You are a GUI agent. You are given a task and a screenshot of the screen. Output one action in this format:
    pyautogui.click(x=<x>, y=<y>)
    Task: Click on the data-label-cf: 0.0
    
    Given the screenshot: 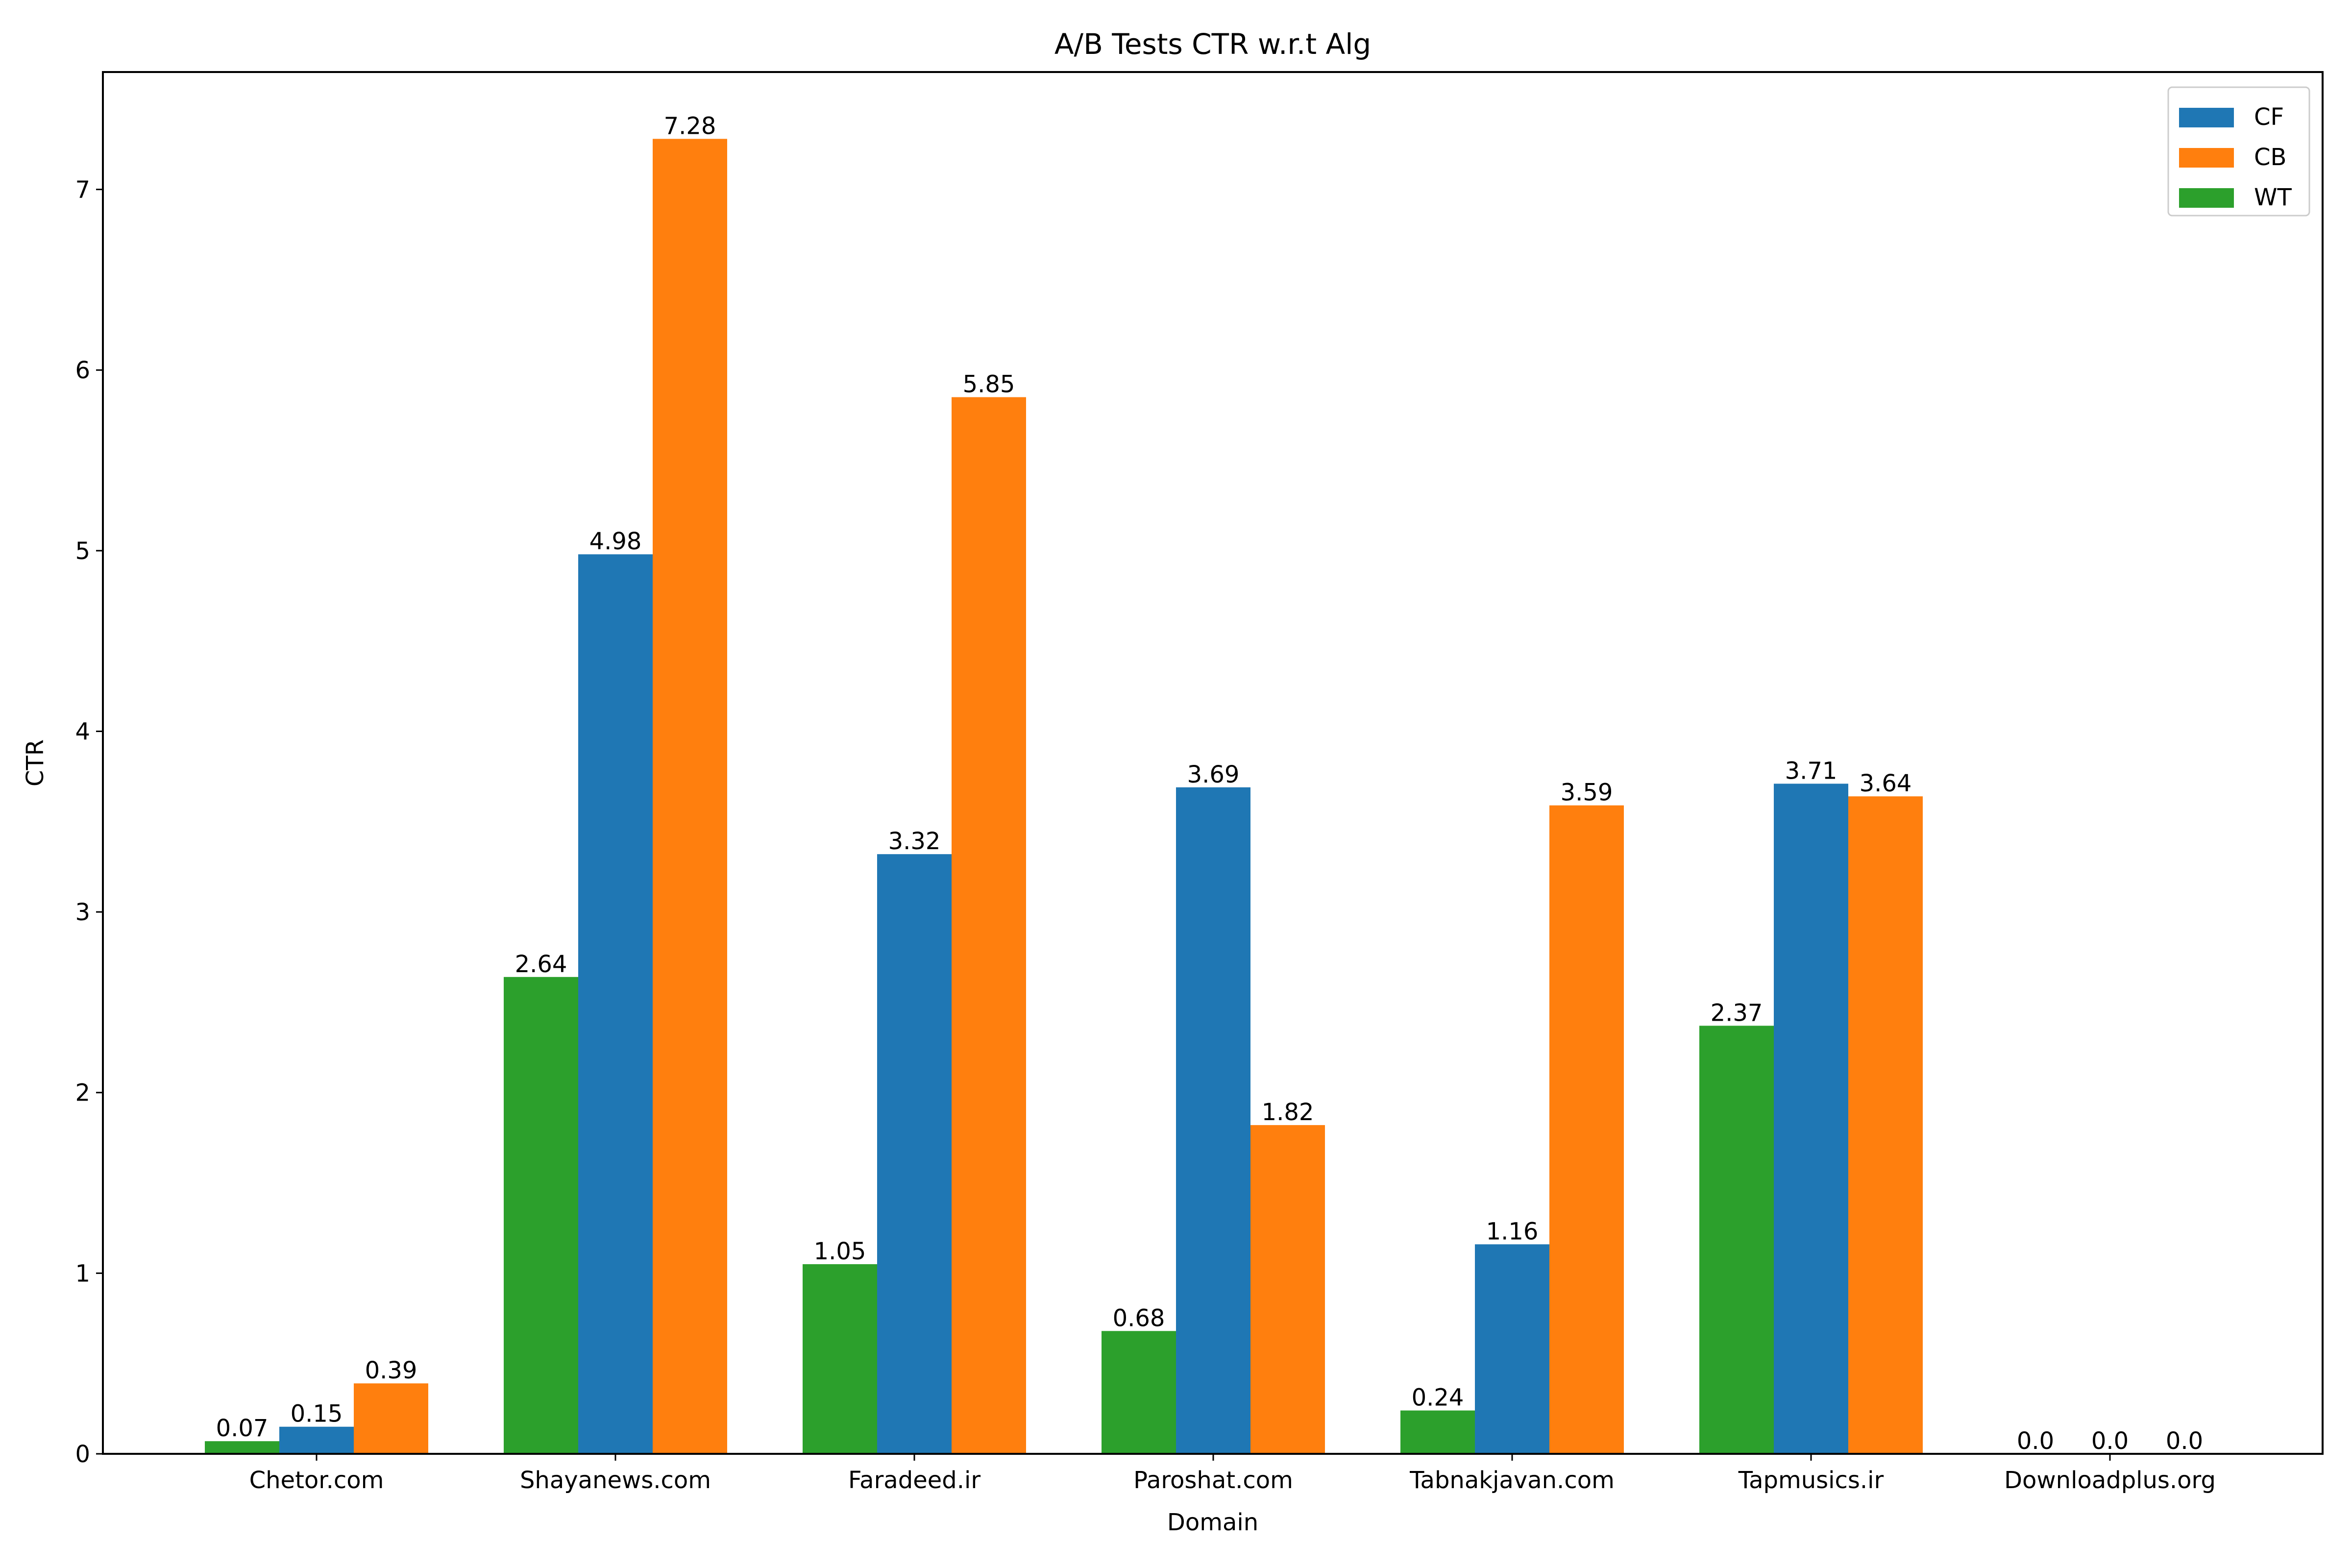 What is the action you would take?
    pyautogui.click(x=2110, y=1441)
    